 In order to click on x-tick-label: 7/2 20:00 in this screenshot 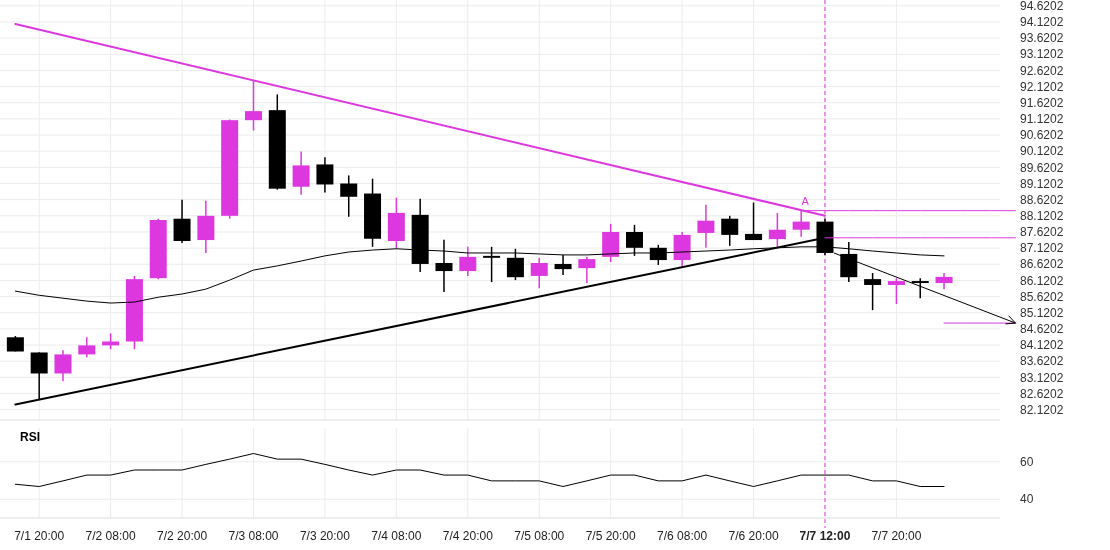, I will do `click(182, 536)`.